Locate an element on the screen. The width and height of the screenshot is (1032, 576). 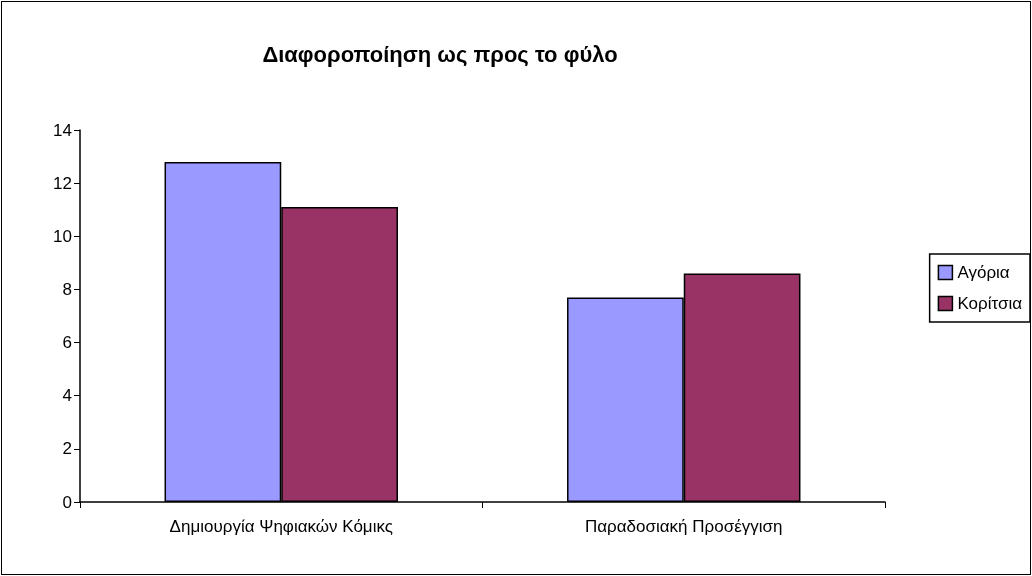
x-tick-label: Παραδοσιακή Προσέγγιση is located at coordinates (684, 526).